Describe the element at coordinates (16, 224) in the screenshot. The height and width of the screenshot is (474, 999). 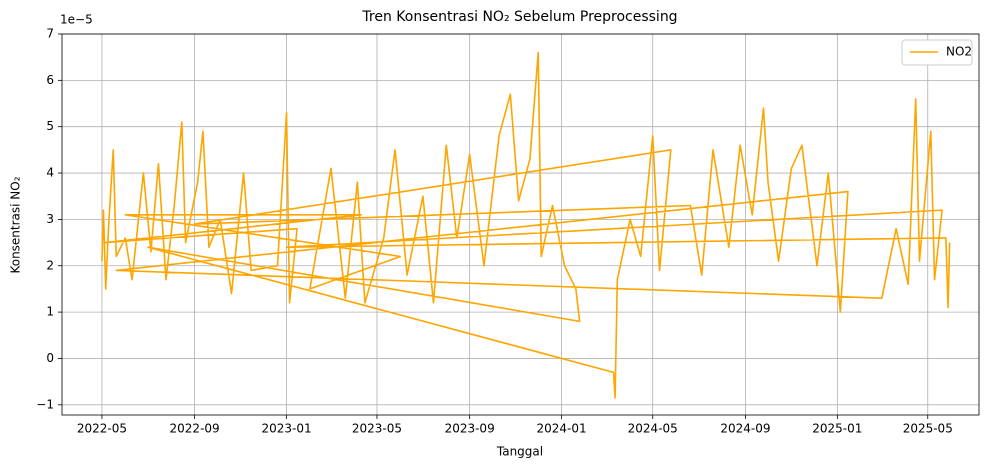
I see `y-axis-label: Konsentrasi NO₂` at that location.